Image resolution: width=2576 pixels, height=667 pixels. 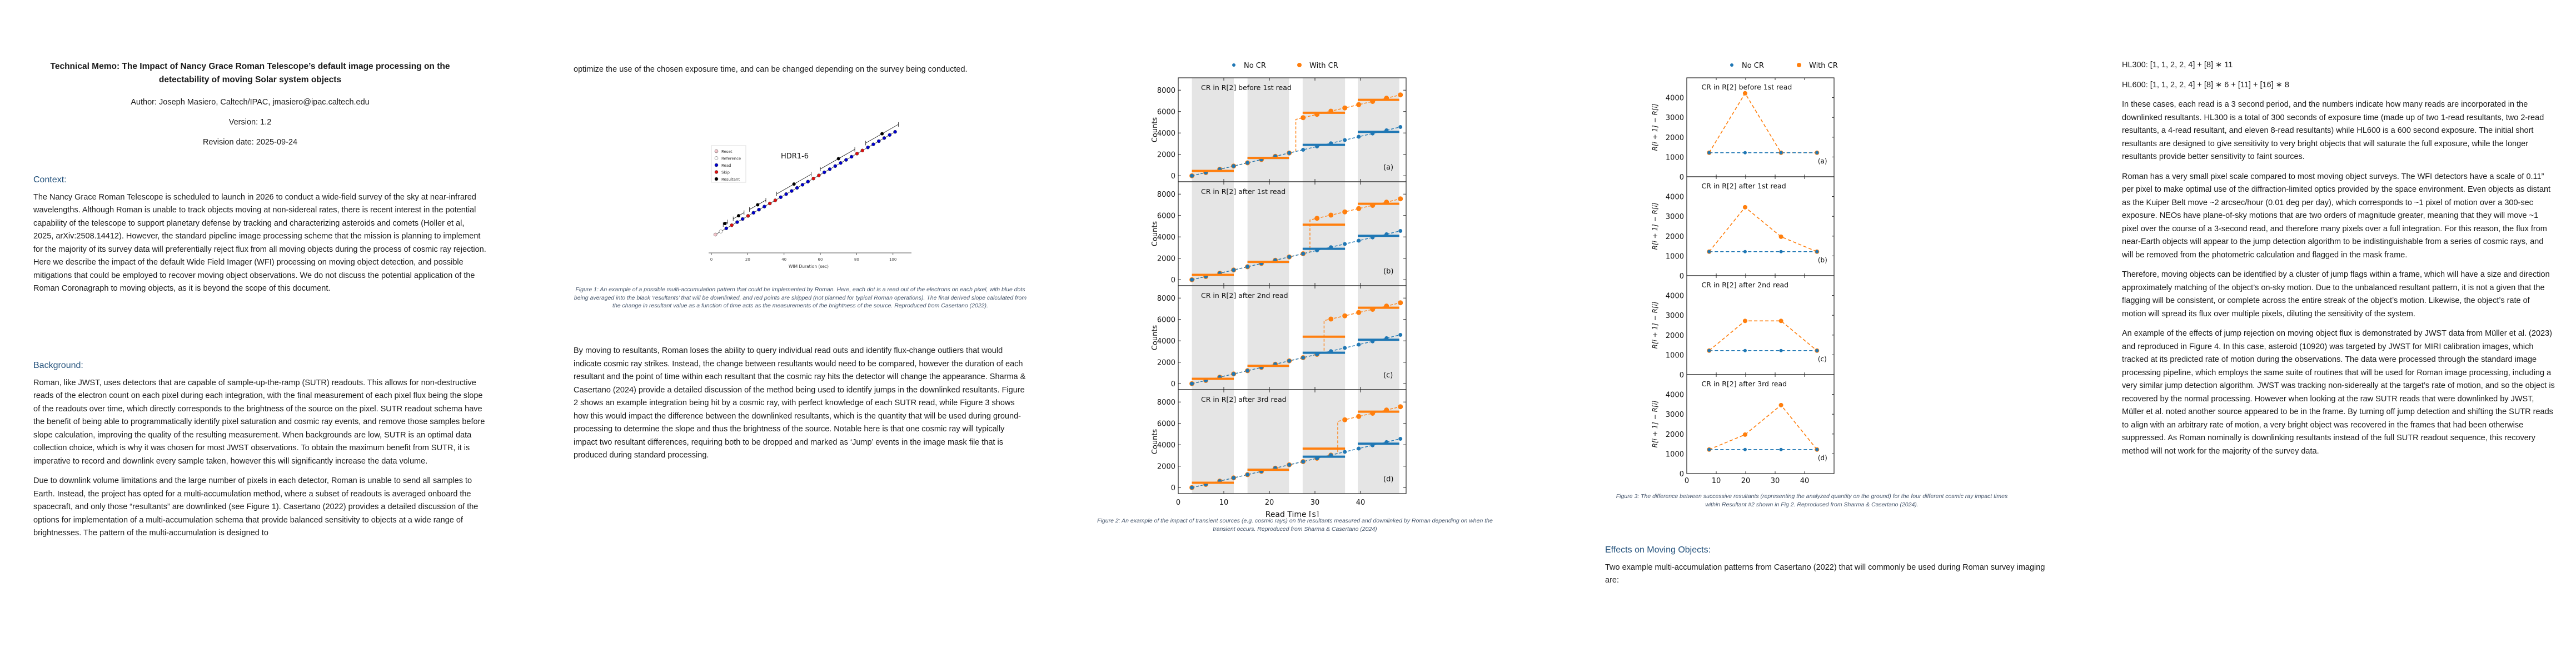 I want to click on x-axis-label: WIM Duration (sec), so click(x=809, y=266).